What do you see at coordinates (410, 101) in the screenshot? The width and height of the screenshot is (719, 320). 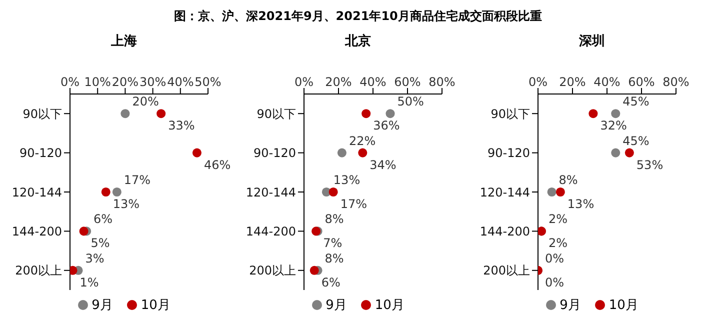 I see `data-label: 50%` at bounding box center [410, 101].